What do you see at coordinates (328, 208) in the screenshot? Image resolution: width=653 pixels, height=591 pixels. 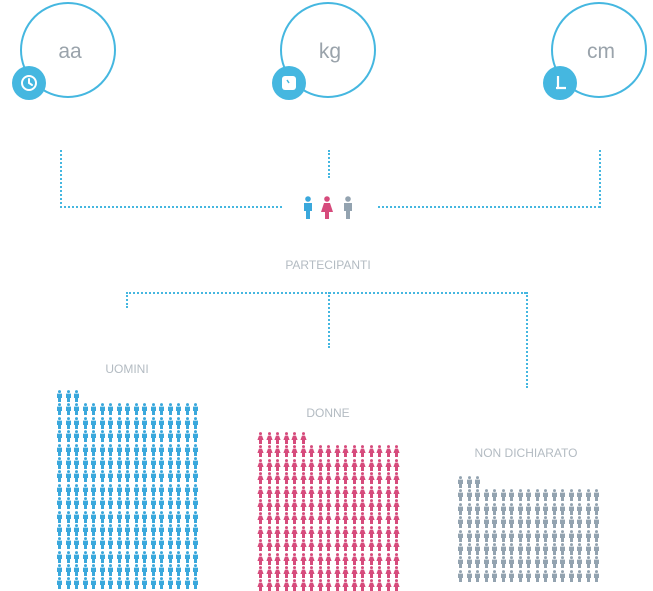 I see `people-icons` at bounding box center [328, 208].